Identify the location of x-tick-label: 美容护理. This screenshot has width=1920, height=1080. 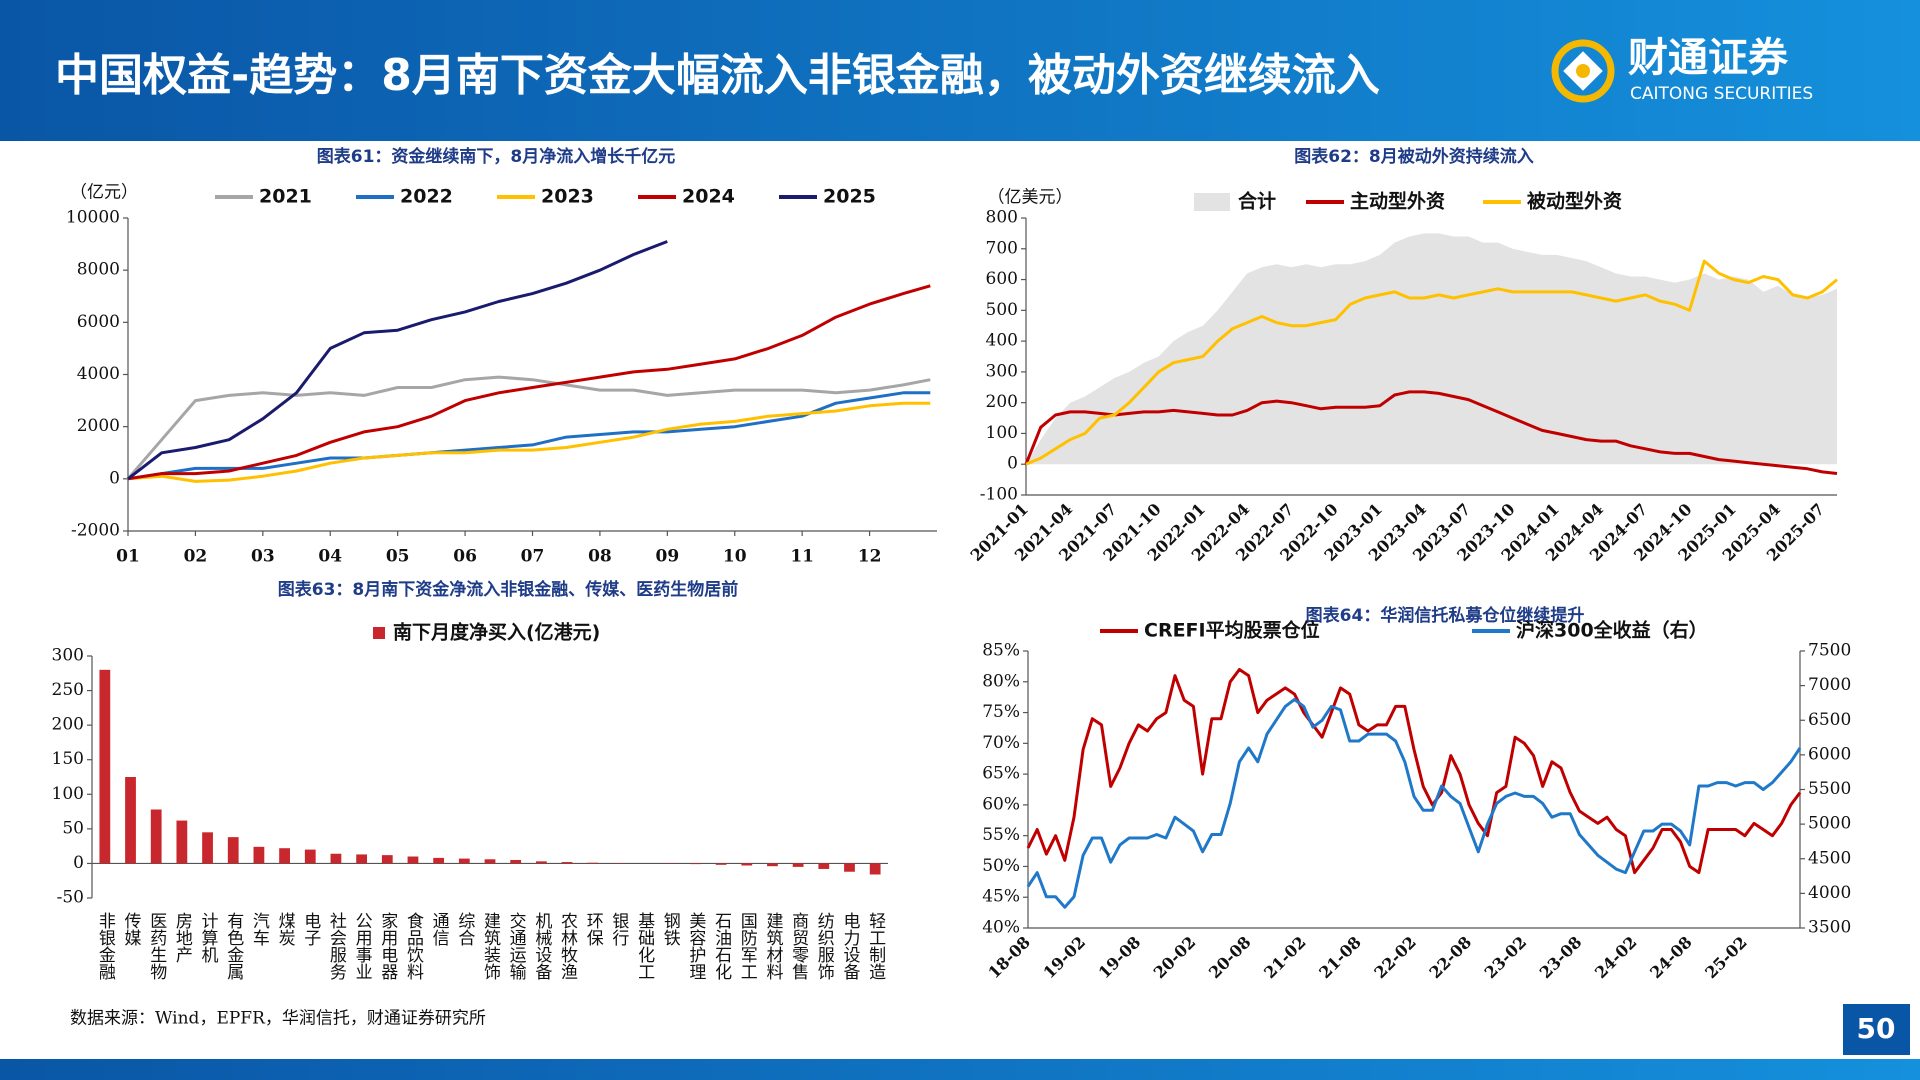
(695, 946).